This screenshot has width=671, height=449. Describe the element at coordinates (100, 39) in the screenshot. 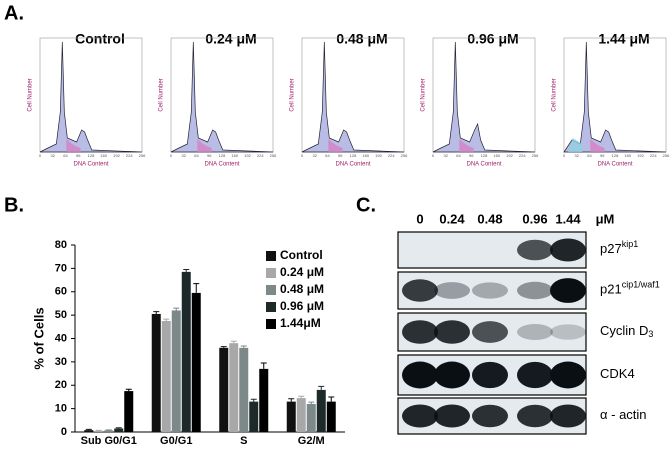

I see `flow-title: Control` at that location.